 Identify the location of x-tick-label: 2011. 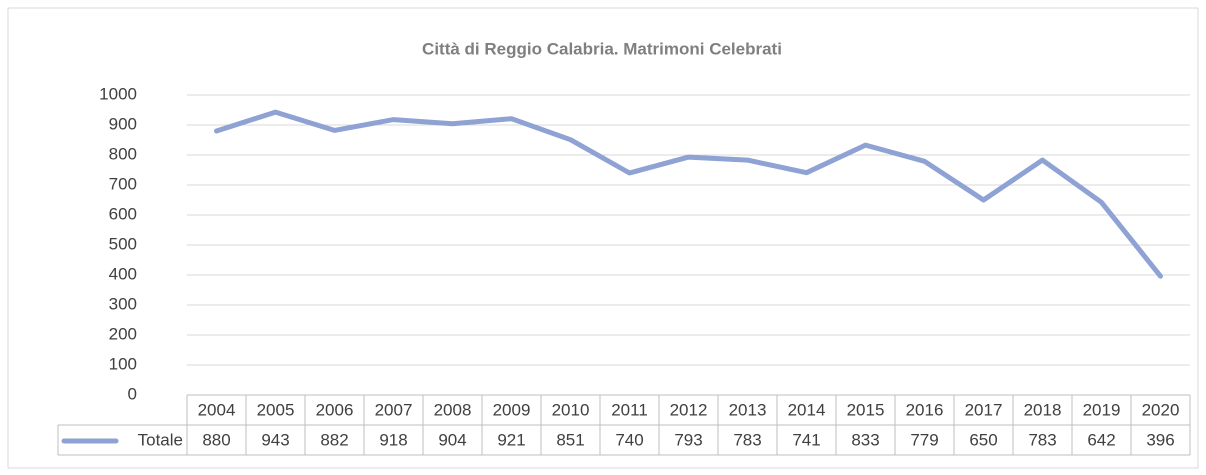
(629, 409).